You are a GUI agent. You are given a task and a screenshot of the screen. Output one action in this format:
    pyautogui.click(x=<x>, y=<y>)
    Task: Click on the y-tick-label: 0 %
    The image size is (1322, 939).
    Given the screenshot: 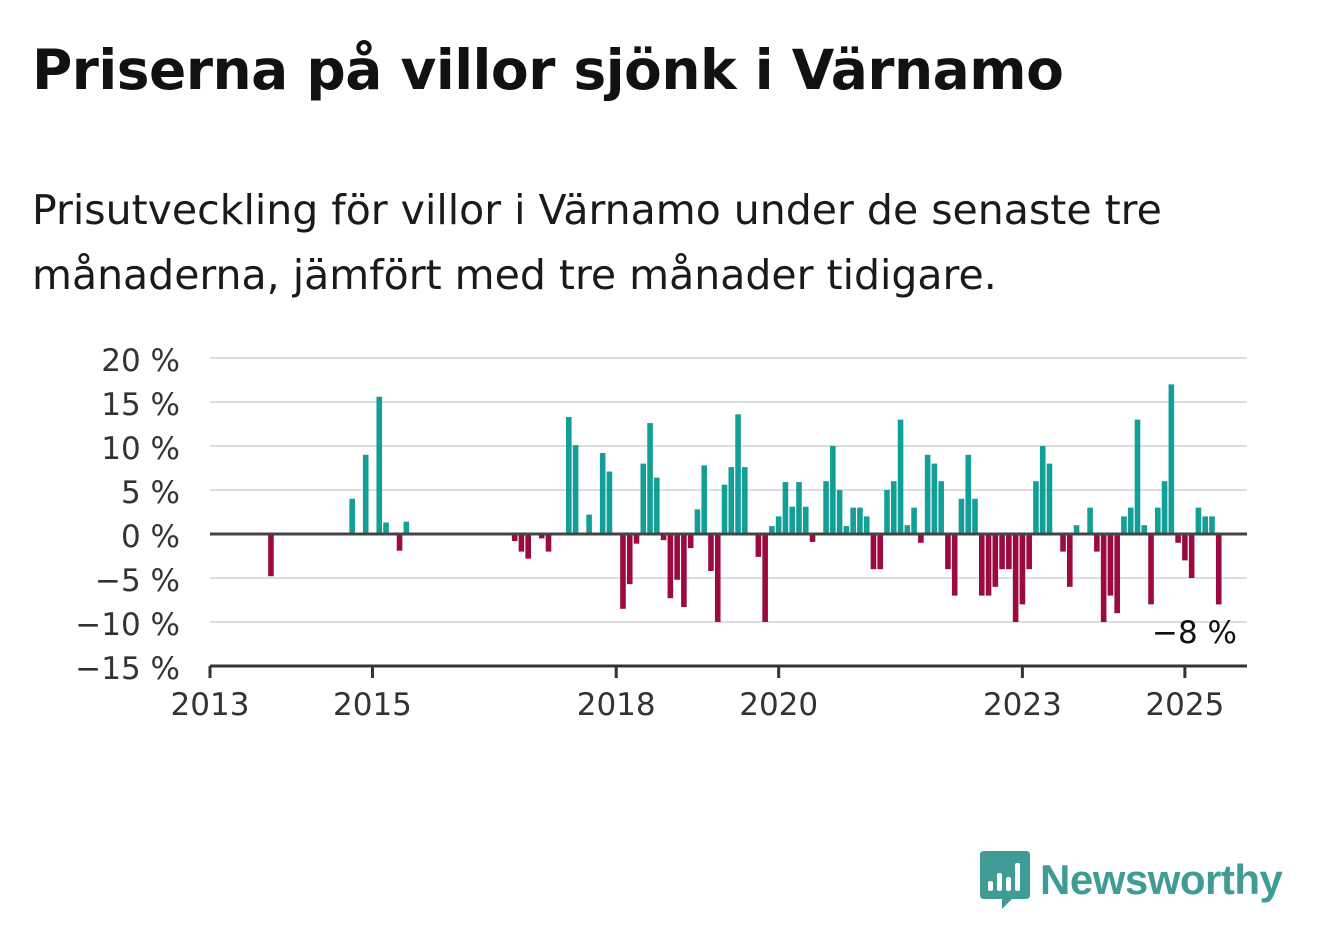 What is the action you would take?
    pyautogui.click(x=150, y=537)
    